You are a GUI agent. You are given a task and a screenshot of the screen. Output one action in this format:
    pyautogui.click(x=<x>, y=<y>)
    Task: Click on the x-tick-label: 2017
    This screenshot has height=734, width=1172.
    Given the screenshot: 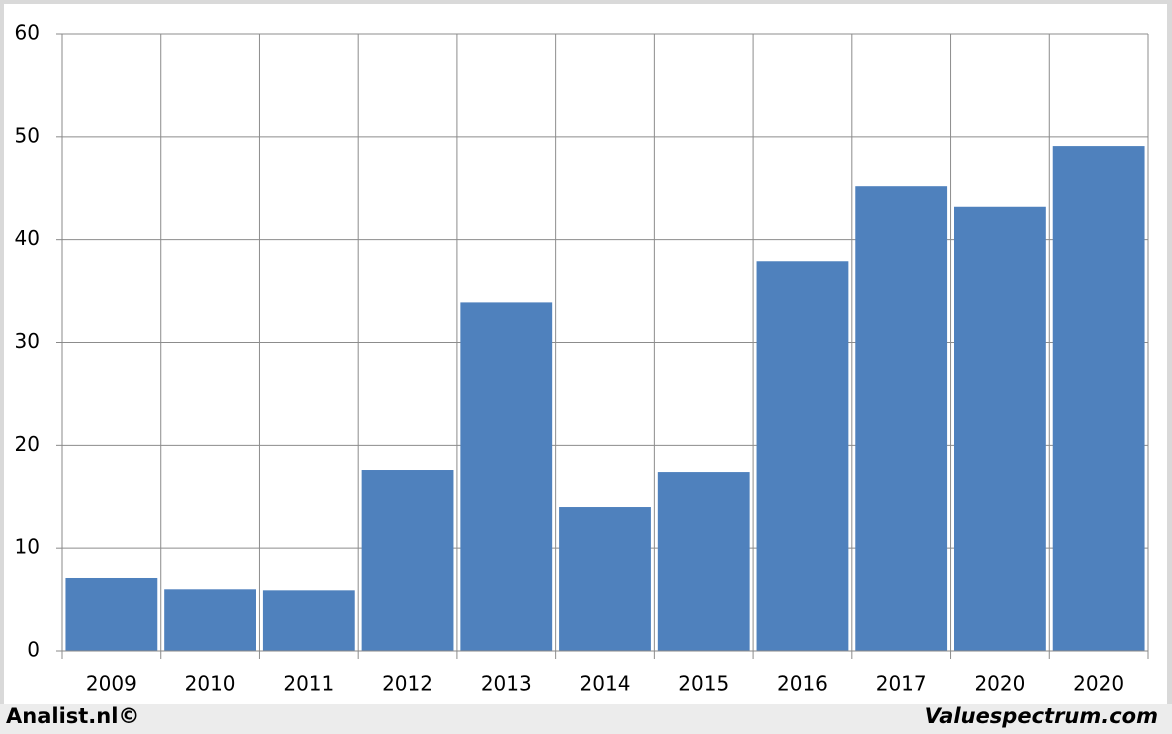 What is the action you would take?
    pyautogui.click(x=901, y=684)
    